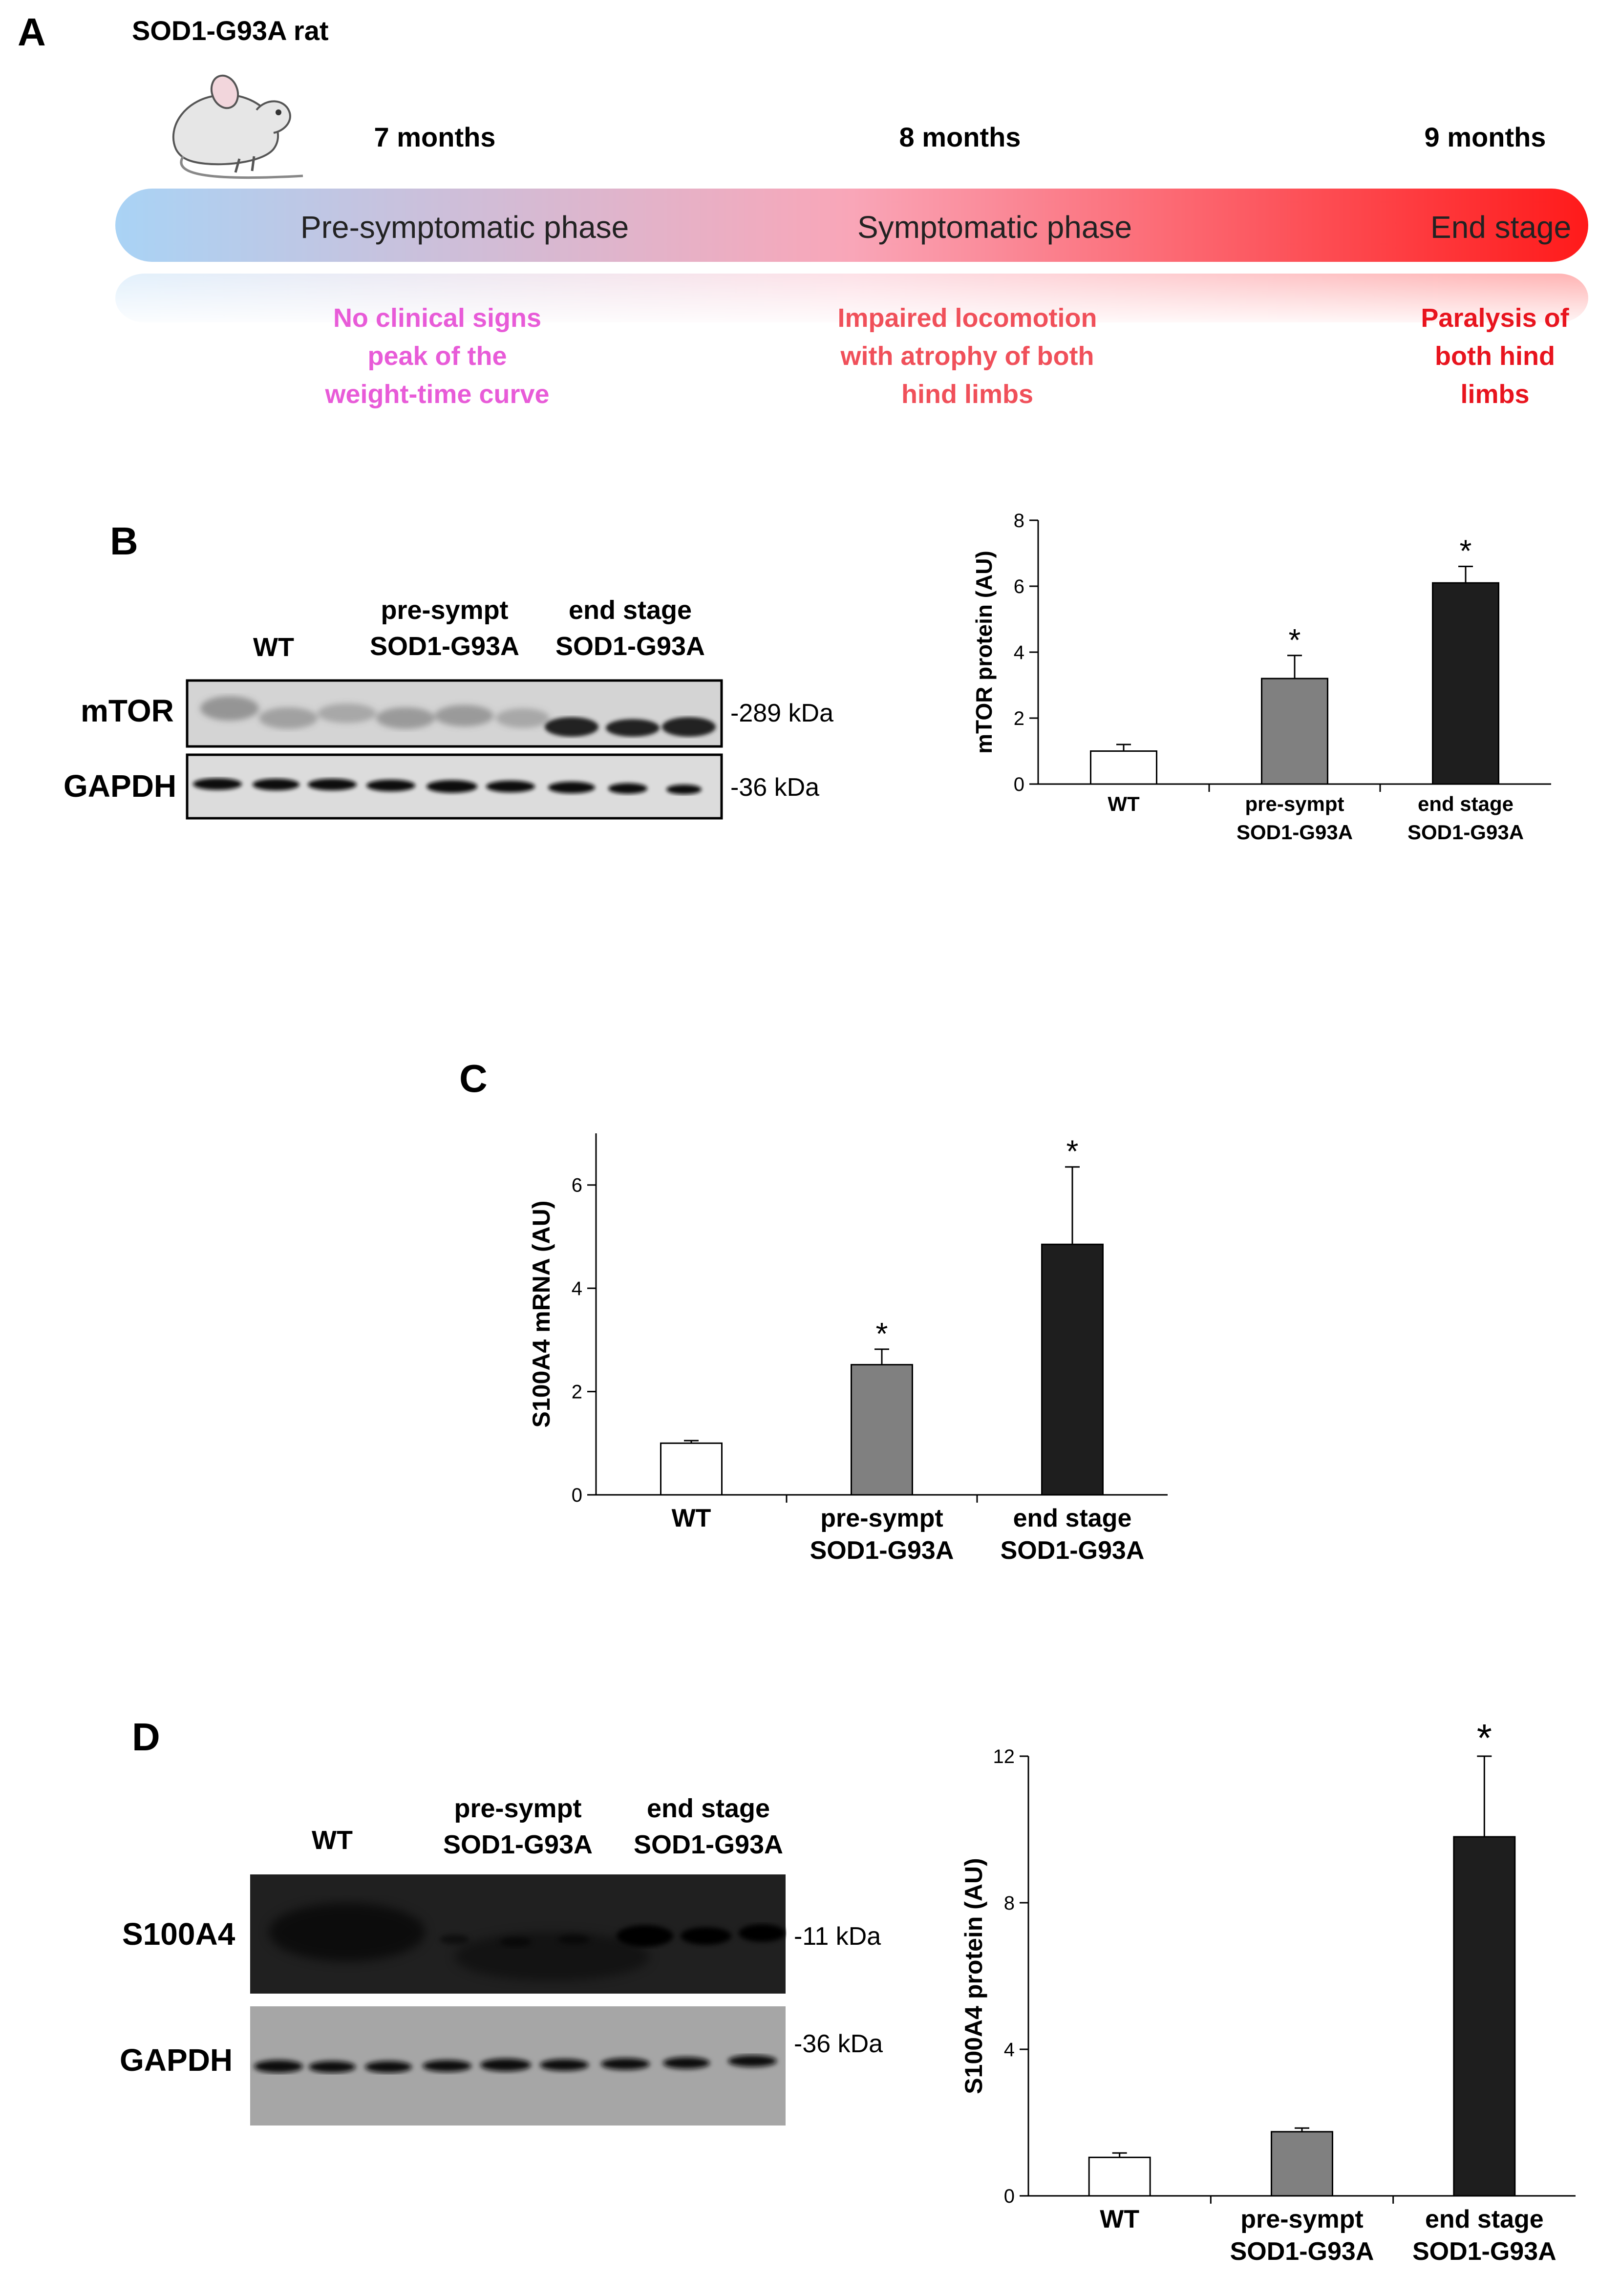 This screenshot has width=1599, height=2296. I want to click on blot-b-protein-gapdh: GAPDH, so click(121, 786).